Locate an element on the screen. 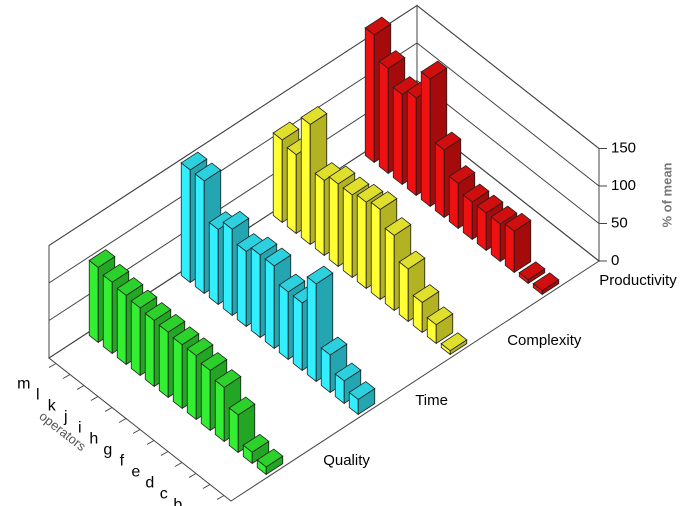  y-tick-label: 100 is located at coordinates (623, 185).